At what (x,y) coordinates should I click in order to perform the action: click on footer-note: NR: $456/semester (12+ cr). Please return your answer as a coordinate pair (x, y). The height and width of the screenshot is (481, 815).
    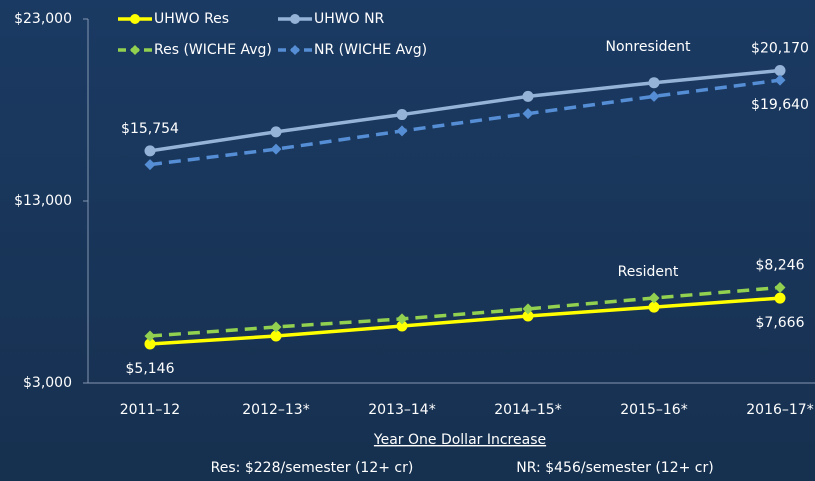
    Looking at the image, I should click on (614, 468).